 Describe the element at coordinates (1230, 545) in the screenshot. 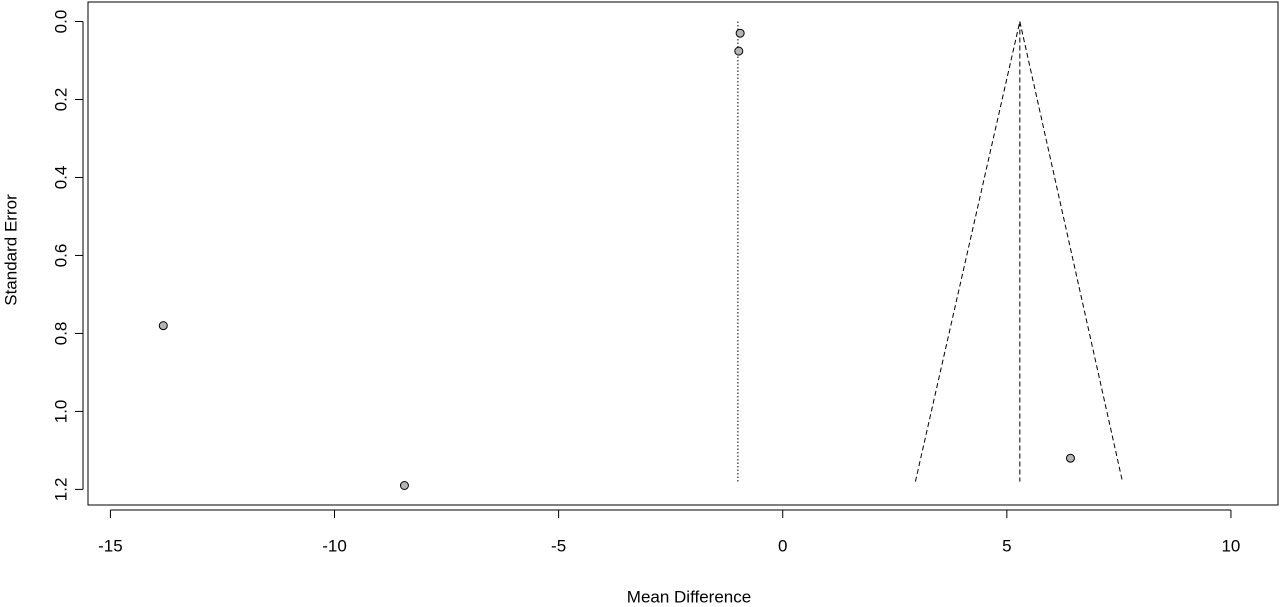

I see `x-tick-label: 10` at that location.